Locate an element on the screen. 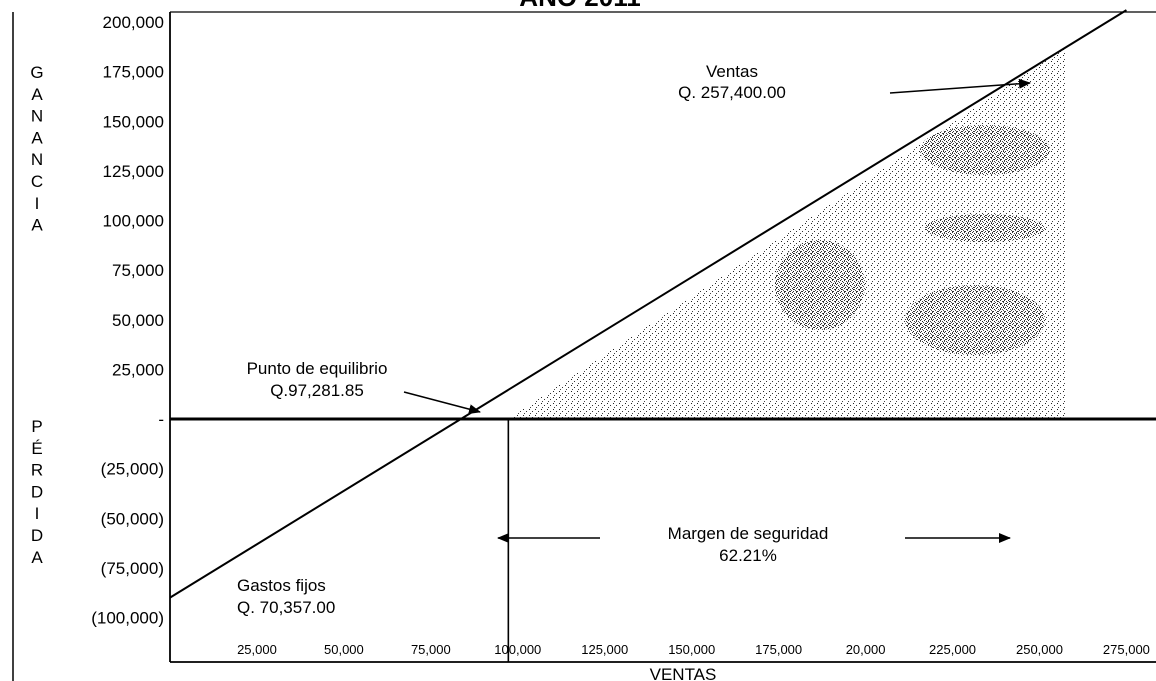 The image size is (1156, 681). y-tick-label: 125,000 is located at coordinates (133, 171).